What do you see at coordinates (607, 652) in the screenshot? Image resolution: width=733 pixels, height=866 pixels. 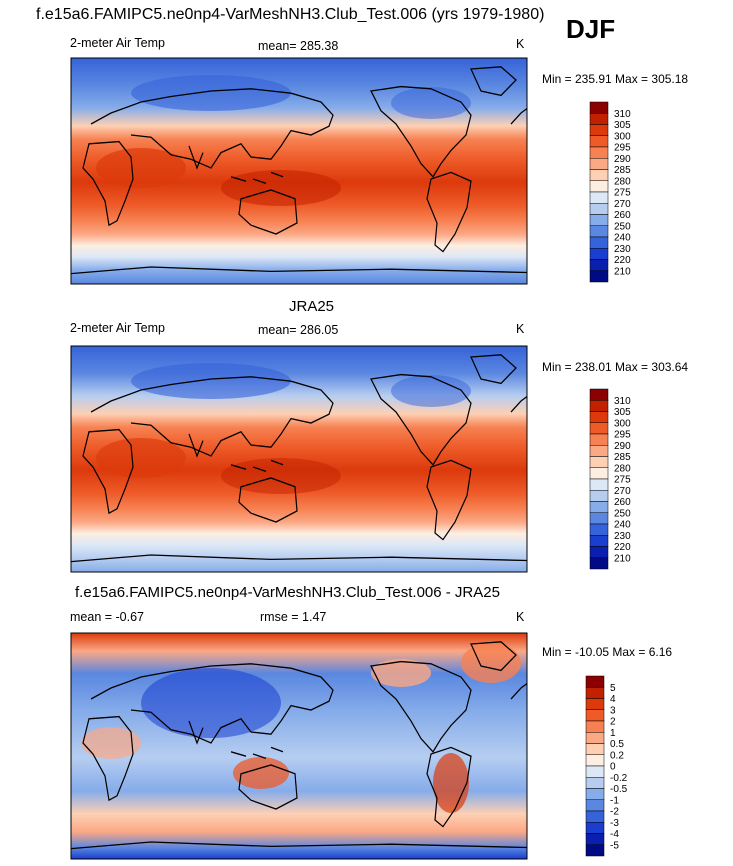 I see `panel3-minmax: Min = -10.05 Max = 6.16` at bounding box center [607, 652].